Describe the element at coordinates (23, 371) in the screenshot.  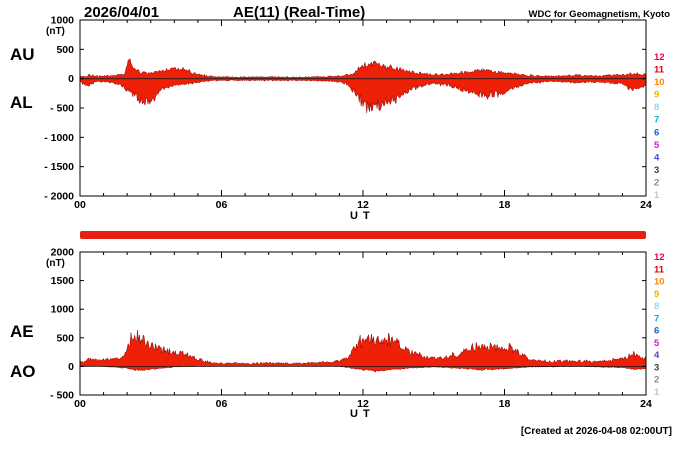
I see `ao-axis-label: AO` at that location.